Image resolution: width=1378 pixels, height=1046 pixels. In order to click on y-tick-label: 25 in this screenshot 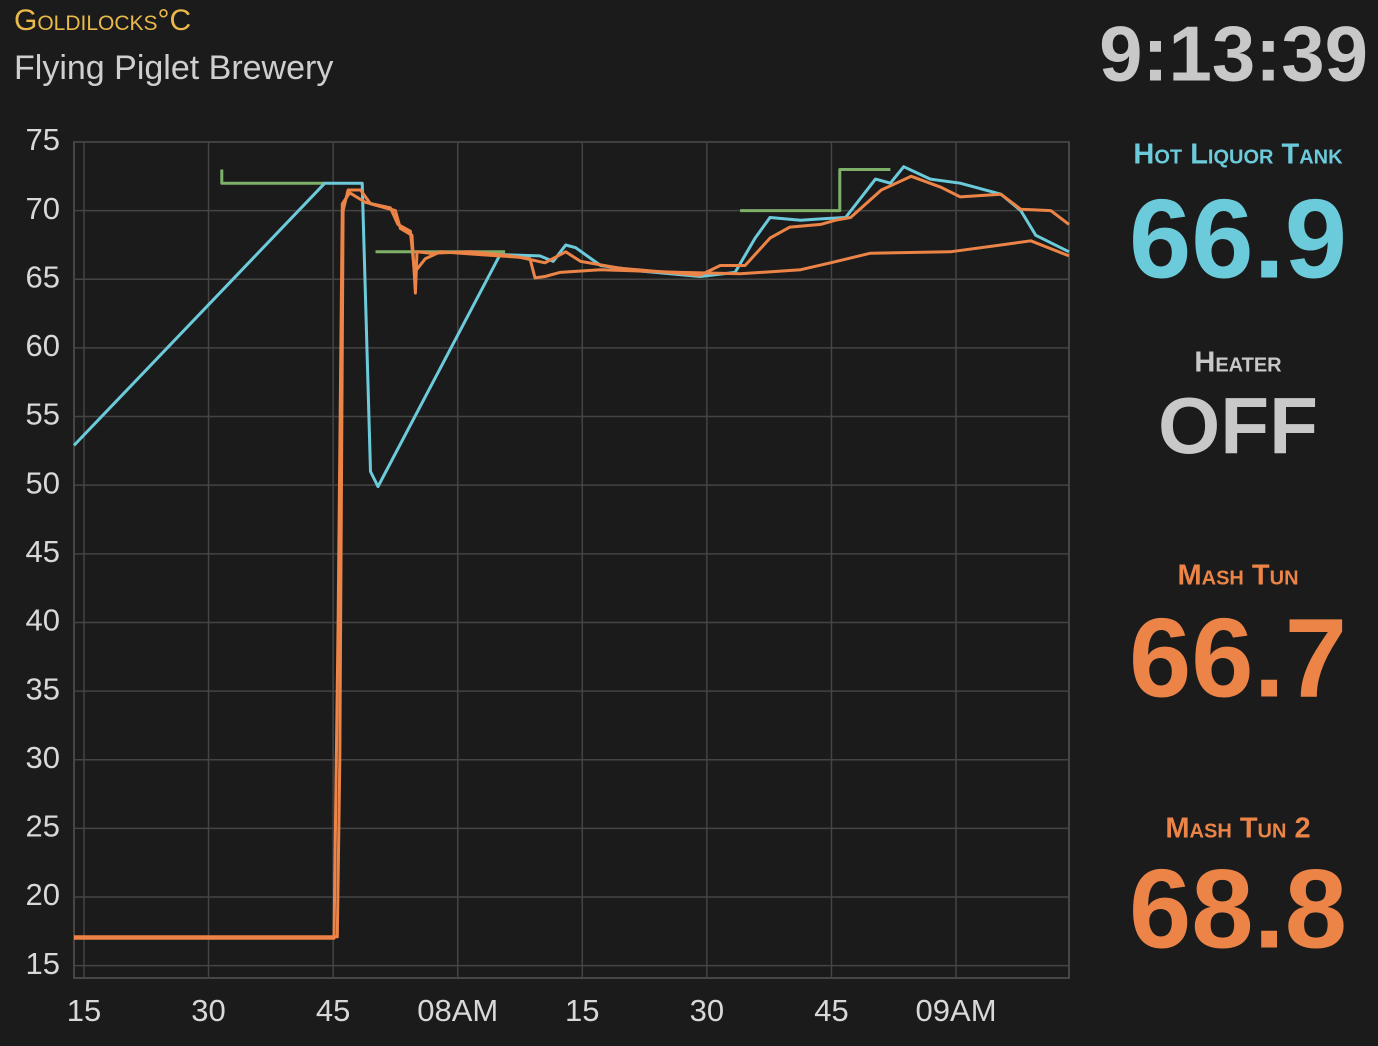, I will do `click(43, 826)`.